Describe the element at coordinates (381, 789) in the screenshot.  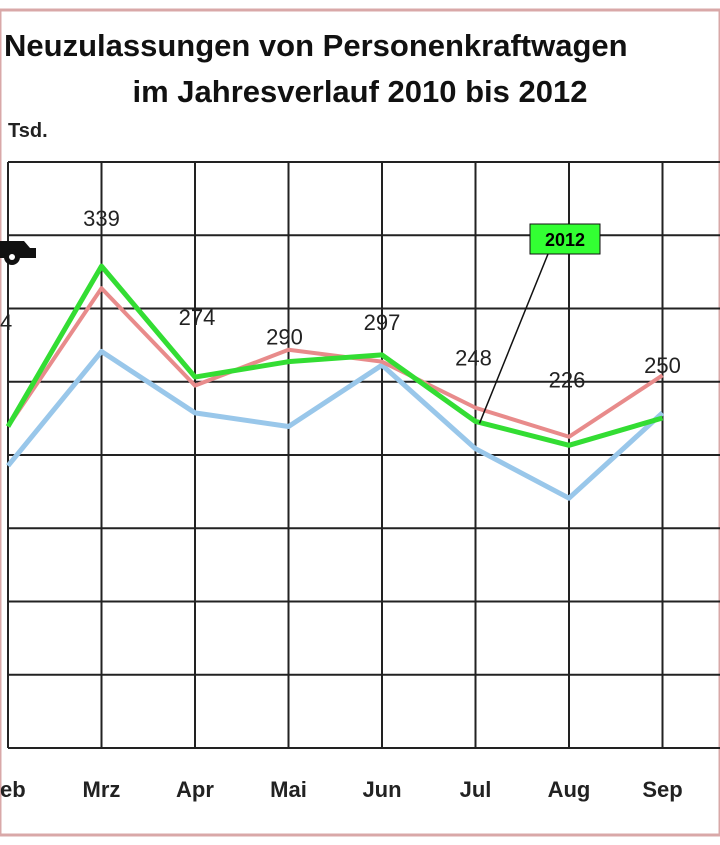
I see `x-tick-label: Jun` at that location.